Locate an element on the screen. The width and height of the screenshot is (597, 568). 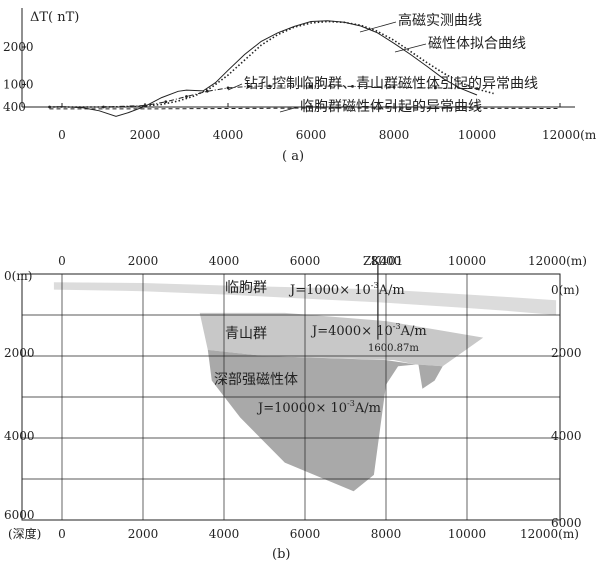
panel-a-x-tick-label: 8000 is located at coordinates (394, 135).